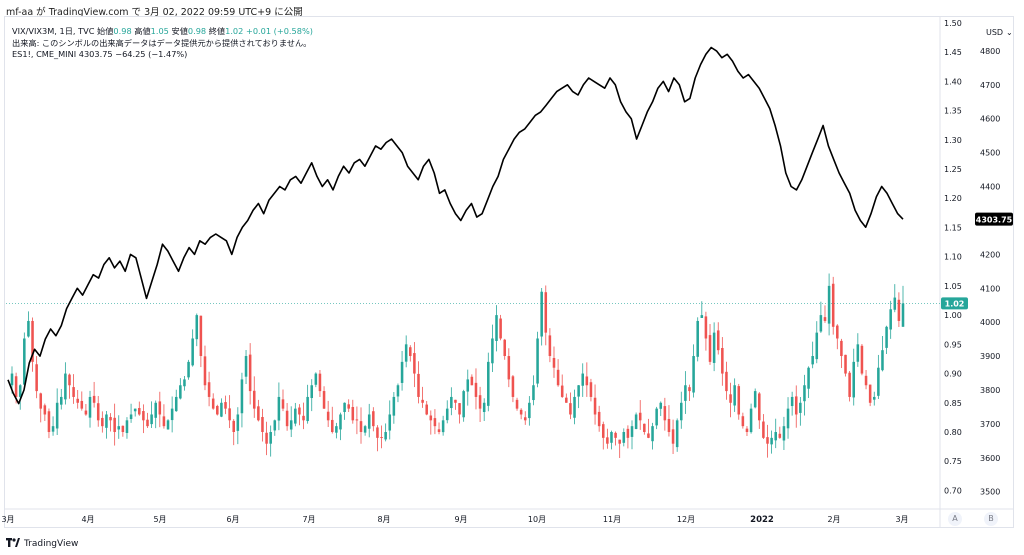  What do you see at coordinates (197, 31) in the screenshot?
I see `legend-low-value: 0.98` at bounding box center [197, 31].